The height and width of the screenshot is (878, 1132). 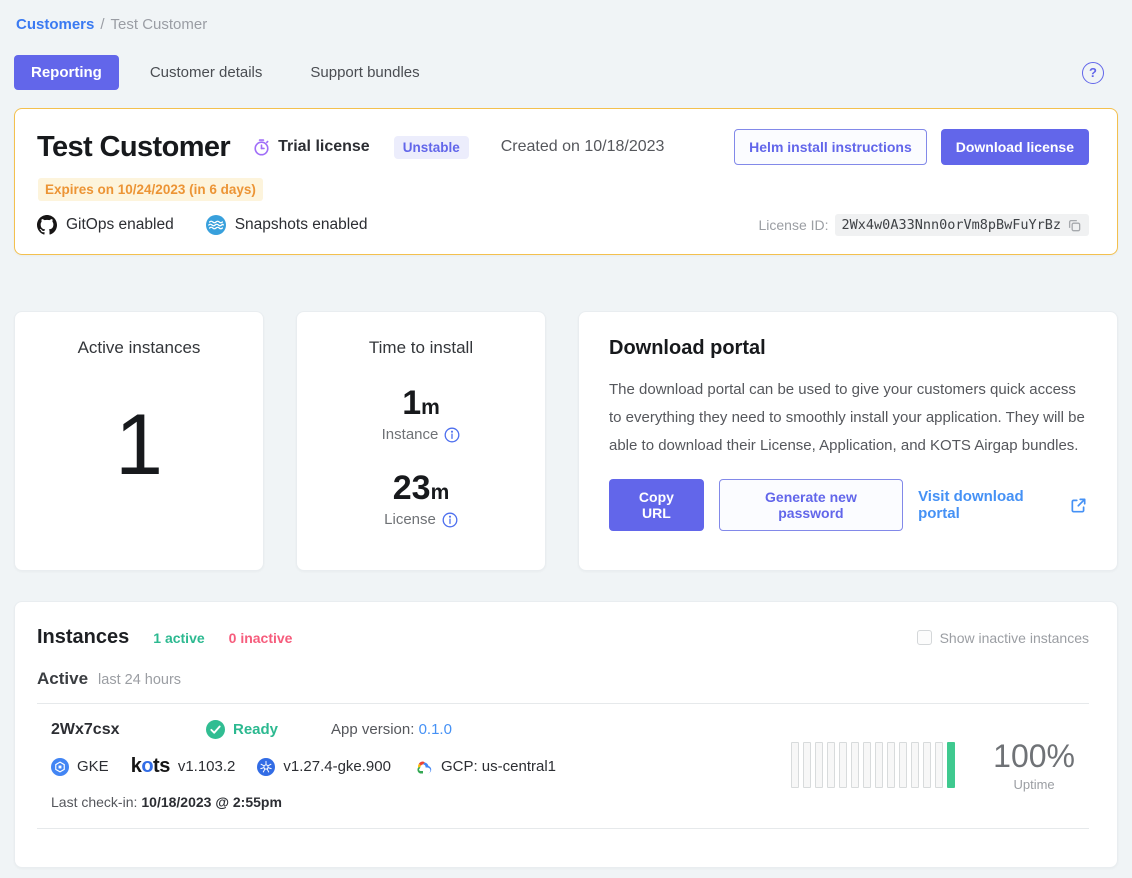 What do you see at coordinates (150, 189) in the screenshot?
I see `expires-pill: Expires on 10/24/2023 (in 6 days)` at bounding box center [150, 189].